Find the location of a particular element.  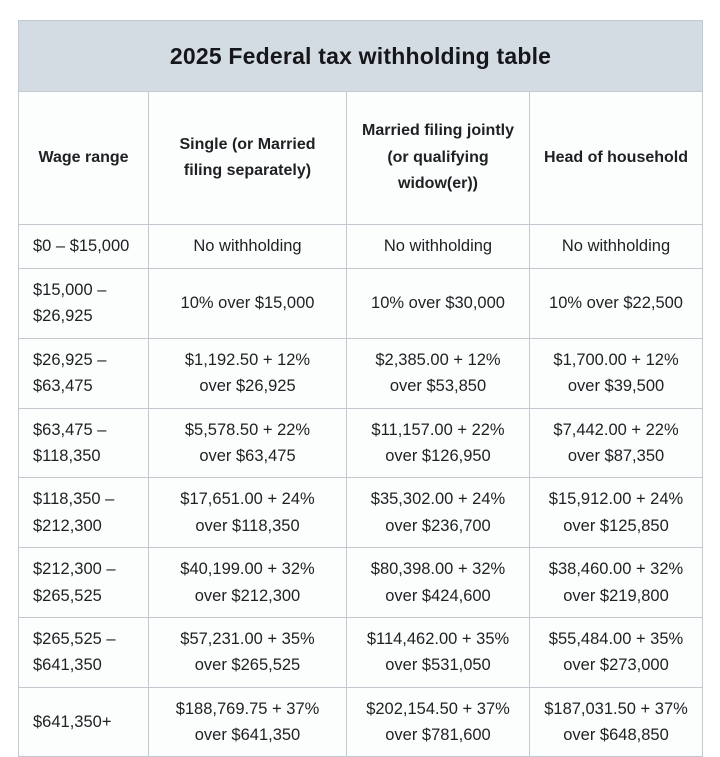

withholding-cell: $38,460.00 + 32% over $219,800 is located at coordinates (616, 582).